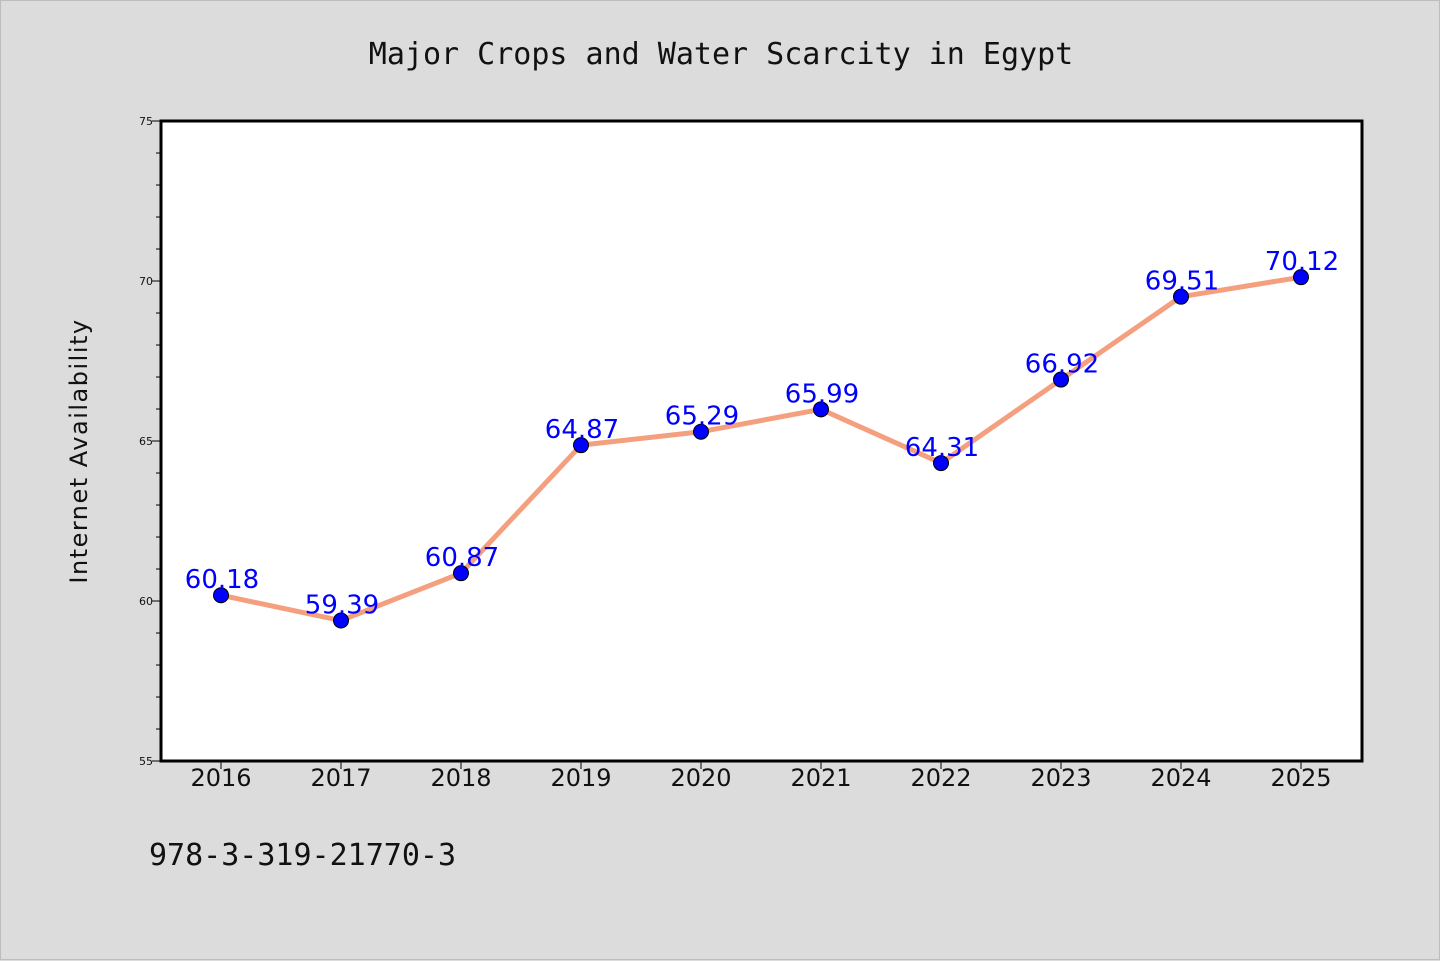 The width and height of the screenshot is (1440, 961). I want to click on data-label: 66.92, so click(1062, 365).